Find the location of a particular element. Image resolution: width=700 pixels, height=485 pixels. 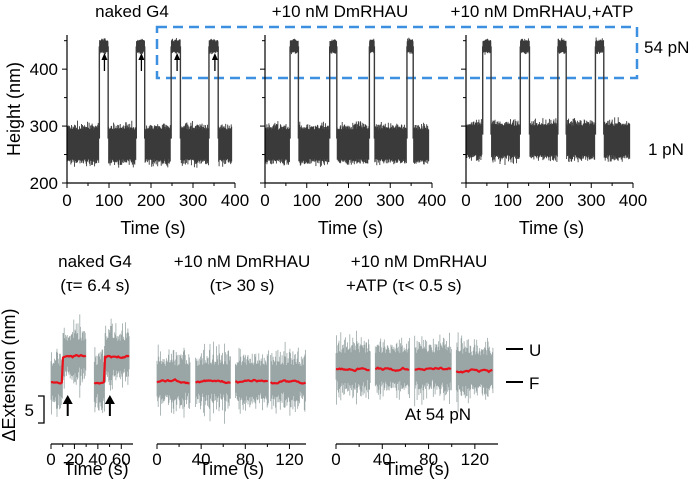

bottom-x-tick-label-2-3: 120 is located at coordinates (475, 459).